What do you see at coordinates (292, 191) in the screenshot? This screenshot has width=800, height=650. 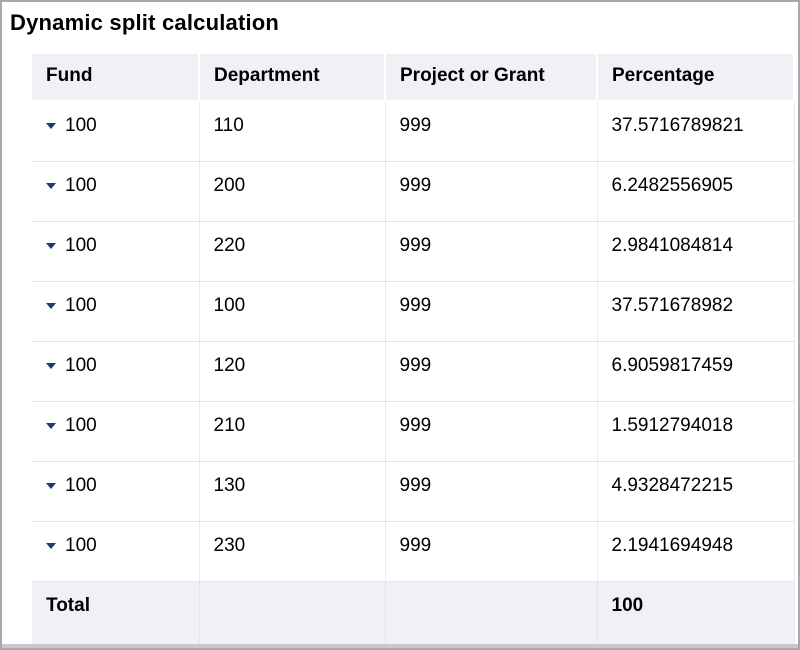 I see `department-cell: 200` at bounding box center [292, 191].